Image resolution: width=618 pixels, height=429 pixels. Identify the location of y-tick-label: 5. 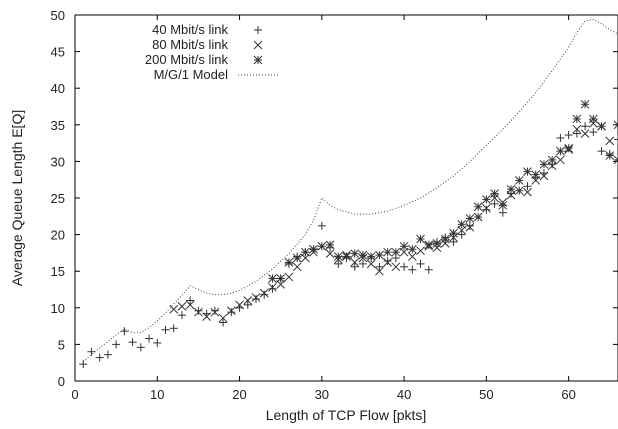
(61, 344).